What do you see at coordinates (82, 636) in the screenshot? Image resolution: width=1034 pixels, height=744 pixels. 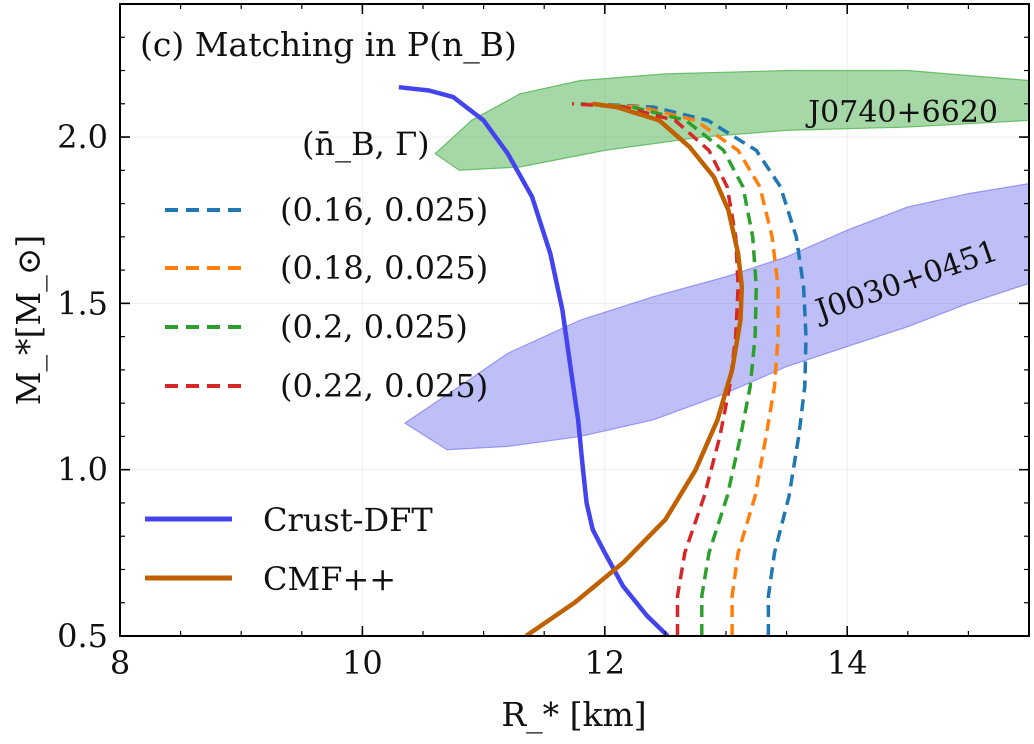 I see `y-tick-label: 0.5` at bounding box center [82, 636].